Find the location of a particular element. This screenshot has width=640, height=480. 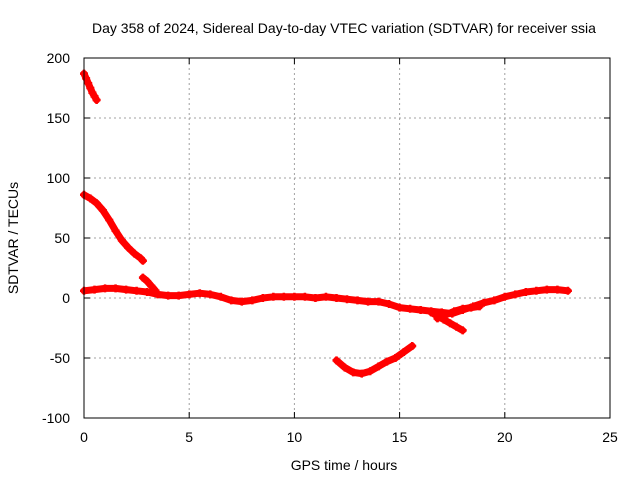

x-axis-label: GPS time / hours is located at coordinates (344, 465).